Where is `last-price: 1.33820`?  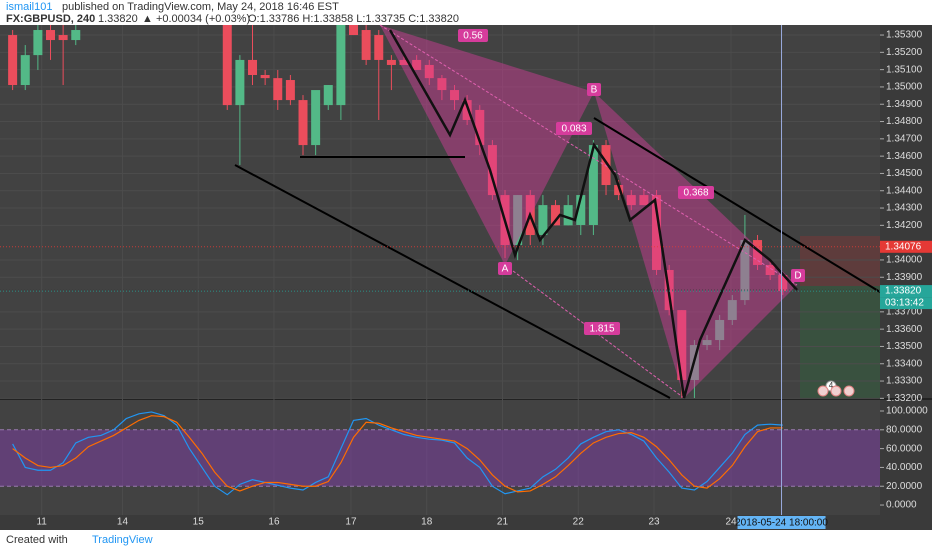 last-price: 1.33820 is located at coordinates (118, 19).